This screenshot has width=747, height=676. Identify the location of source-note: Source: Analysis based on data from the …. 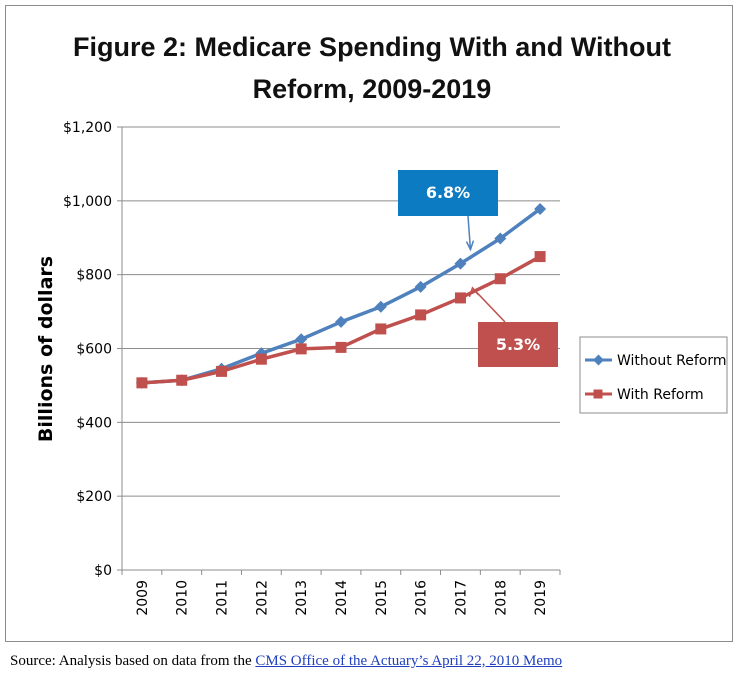
(286, 661).